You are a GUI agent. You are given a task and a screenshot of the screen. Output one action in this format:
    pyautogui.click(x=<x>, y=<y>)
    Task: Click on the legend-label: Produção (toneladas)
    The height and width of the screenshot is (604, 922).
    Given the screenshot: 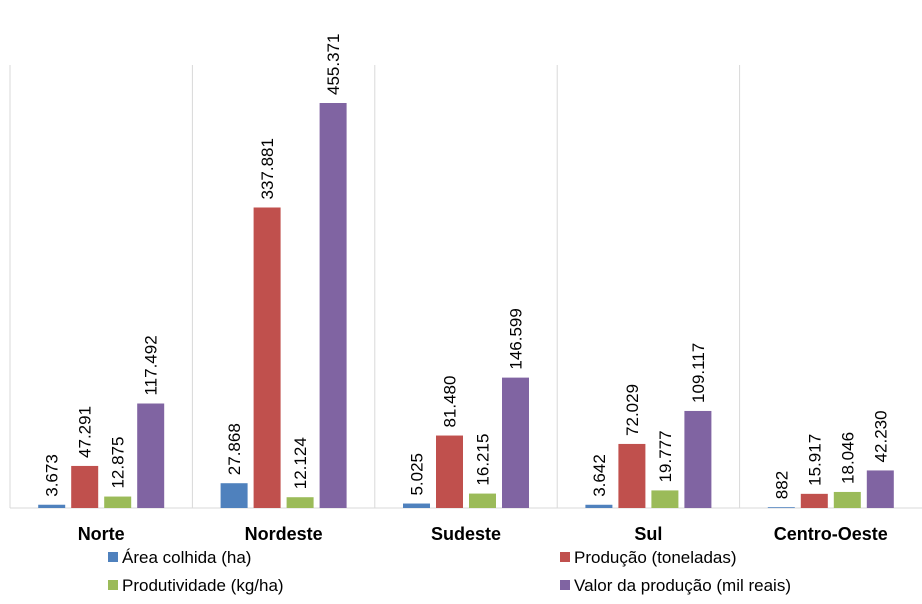 What is the action you would take?
    pyautogui.click(x=655, y=557)
    